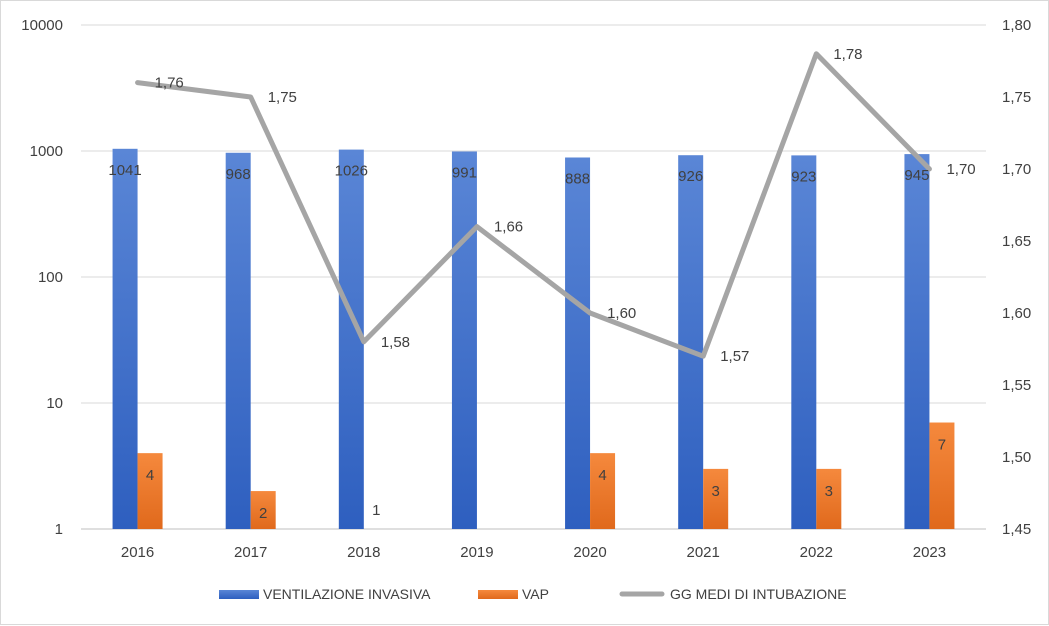  What do you see at coordinates (476, 552) in the screenshot?
I see `x-tick-label: 2019` at bounding box center [476, 552].